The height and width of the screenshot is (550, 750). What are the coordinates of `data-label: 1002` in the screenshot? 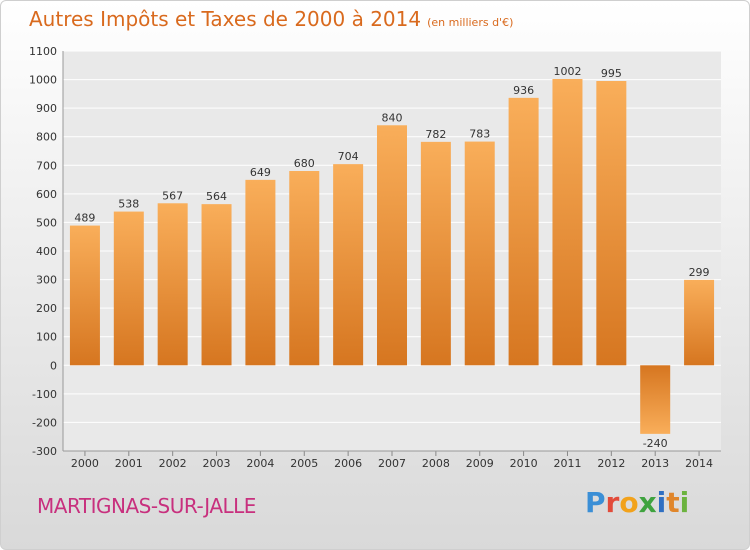 It's located at (567, 71).